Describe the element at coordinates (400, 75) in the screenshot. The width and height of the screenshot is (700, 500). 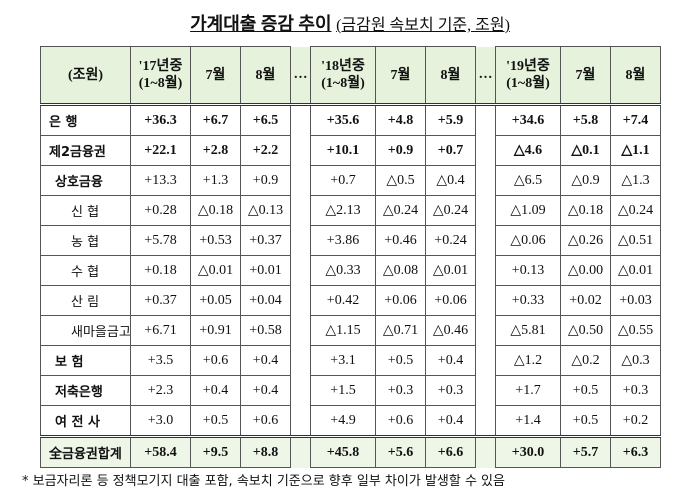
I see `month-header: 7월` at that location.